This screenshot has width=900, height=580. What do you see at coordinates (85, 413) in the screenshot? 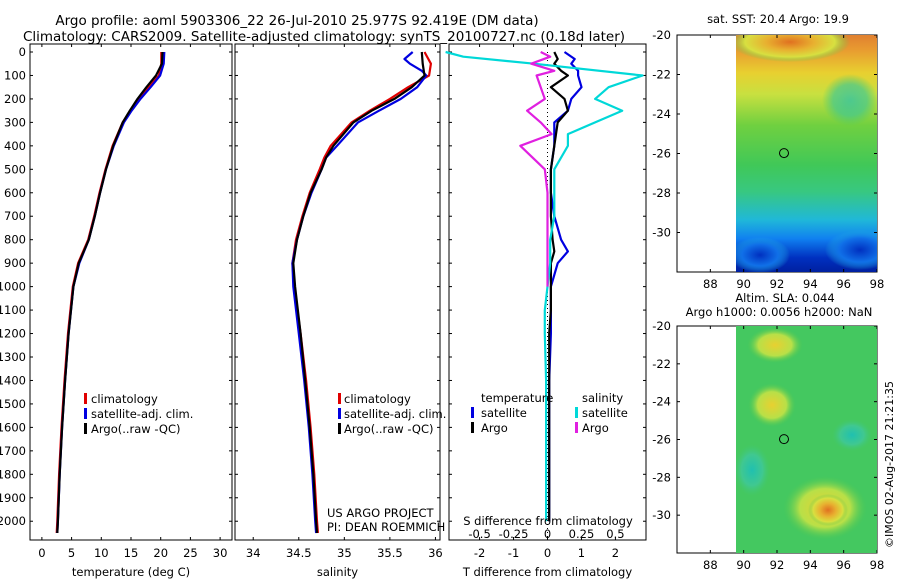
I see `legend-swatch-satellite` at bounding box center [85, 413].